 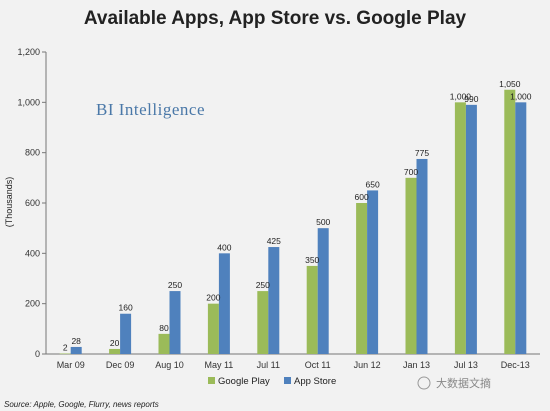 What do you see at coordinates (71, 365) in the screenshot?
I see `x-tick-label: Mar 09` at bounding box center [71, 365].